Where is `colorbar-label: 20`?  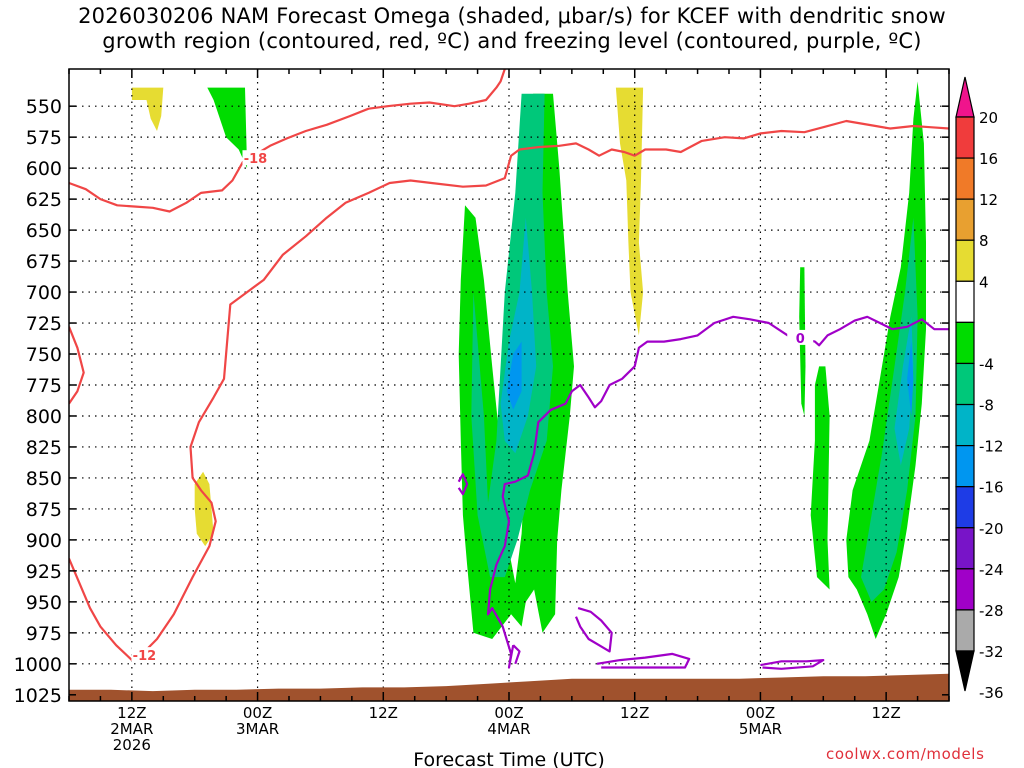 colorbar-label: 20 is located at coordinates (988, 118).